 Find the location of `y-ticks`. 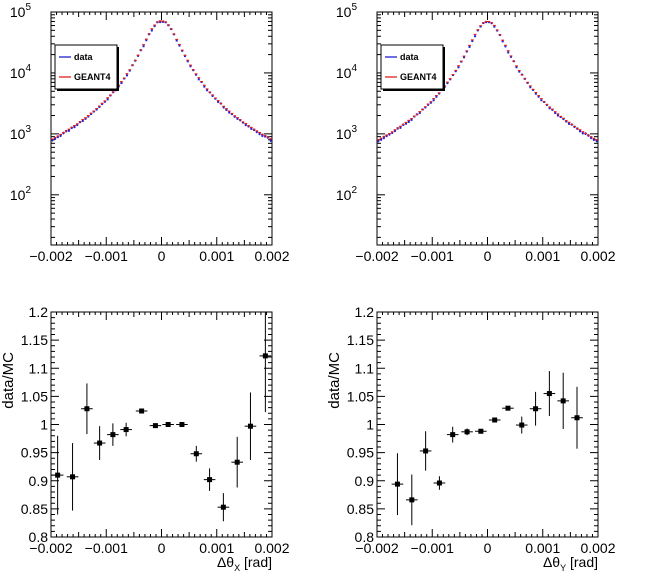

y-ticks is located at coordinates (161, 124).